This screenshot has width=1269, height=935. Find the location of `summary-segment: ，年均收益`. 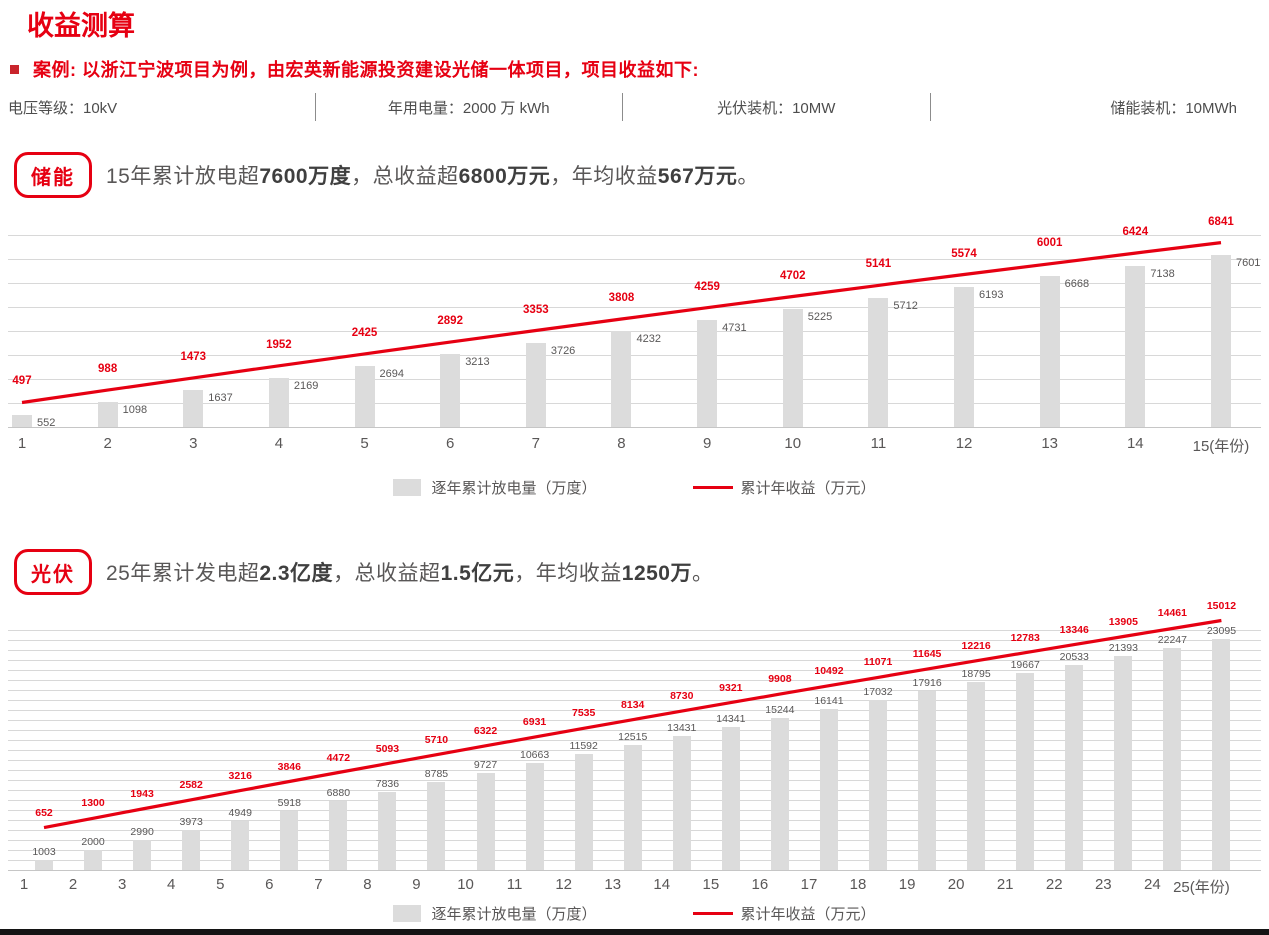

summary-segment: ，年均收益 is located at coordinates (604, 176).